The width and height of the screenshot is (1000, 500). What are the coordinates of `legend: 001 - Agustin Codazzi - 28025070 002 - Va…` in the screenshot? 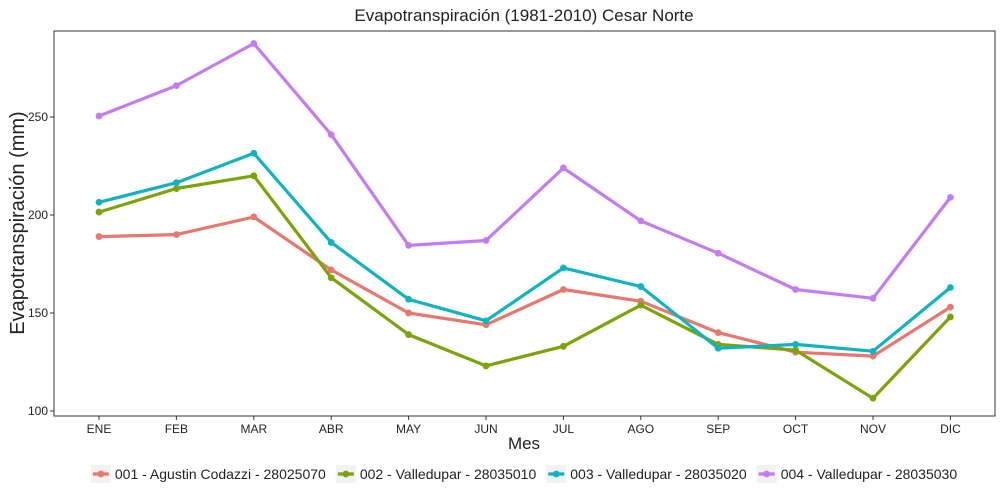 It's located at (524, 474).